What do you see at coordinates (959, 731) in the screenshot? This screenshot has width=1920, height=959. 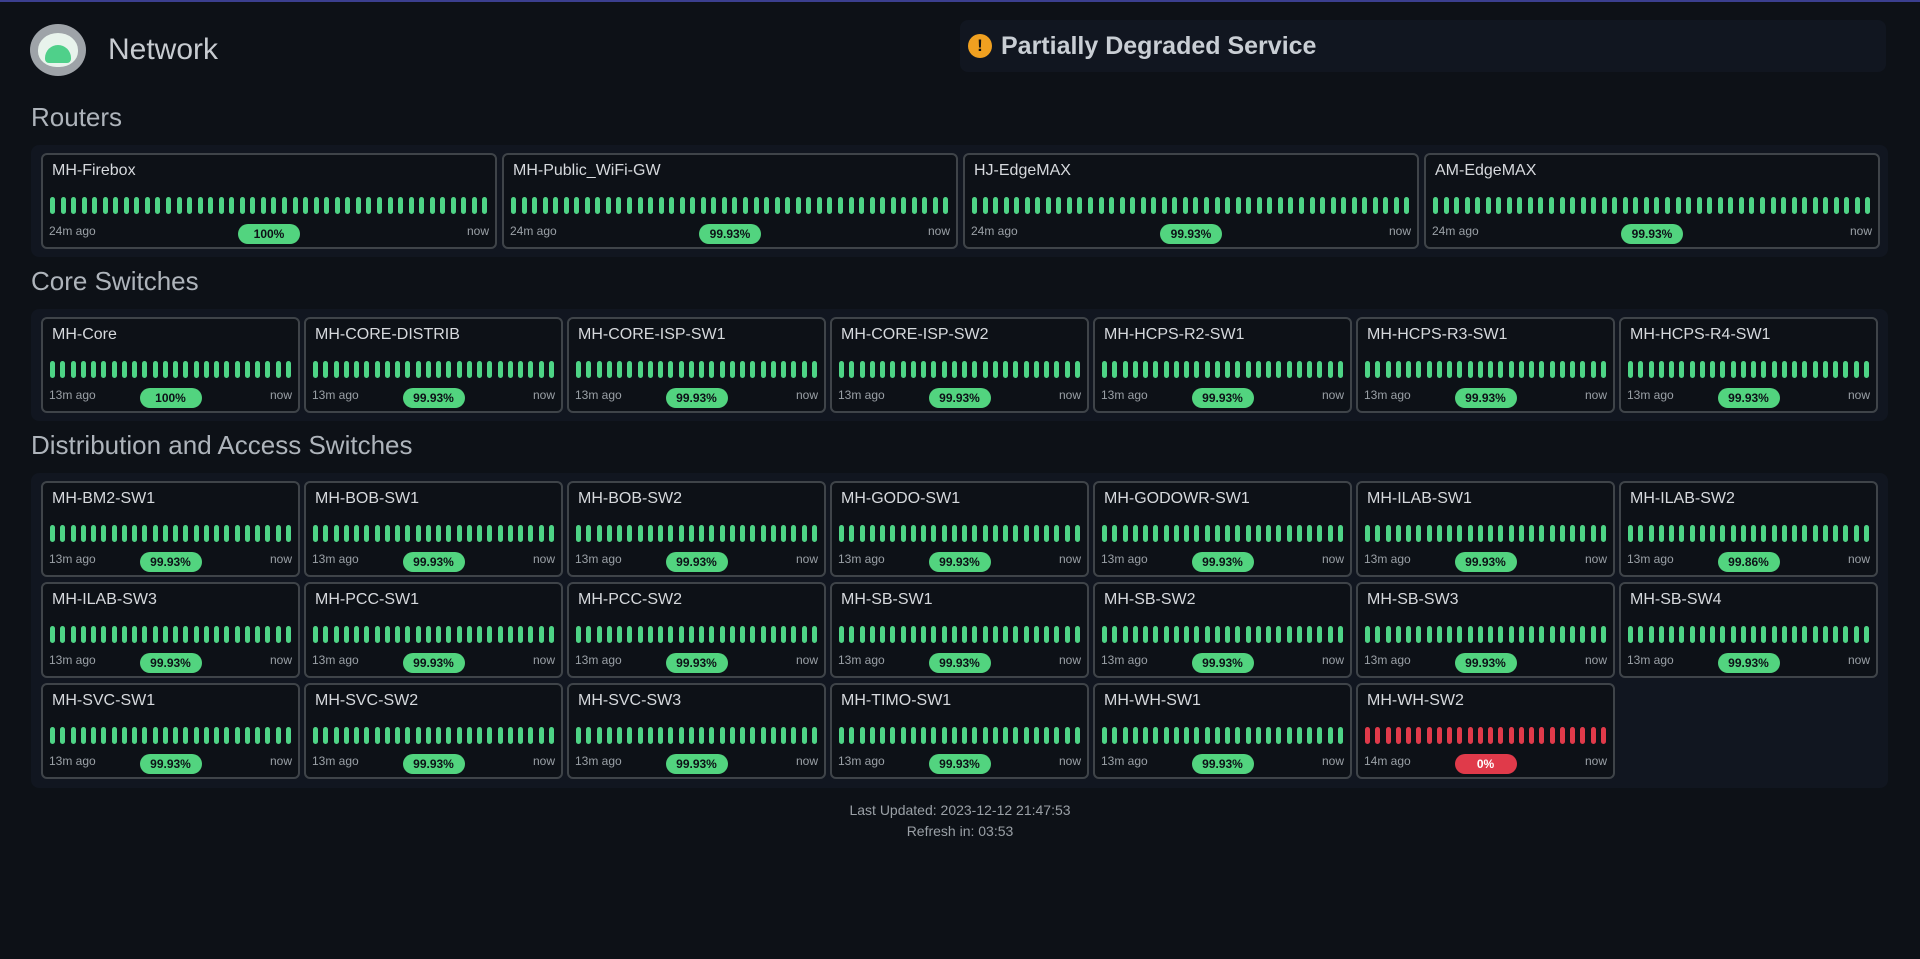 I see `monitor-card: MH-TIMO-SW1 13m ago 99.93% now` at bounding box center [959, 731].